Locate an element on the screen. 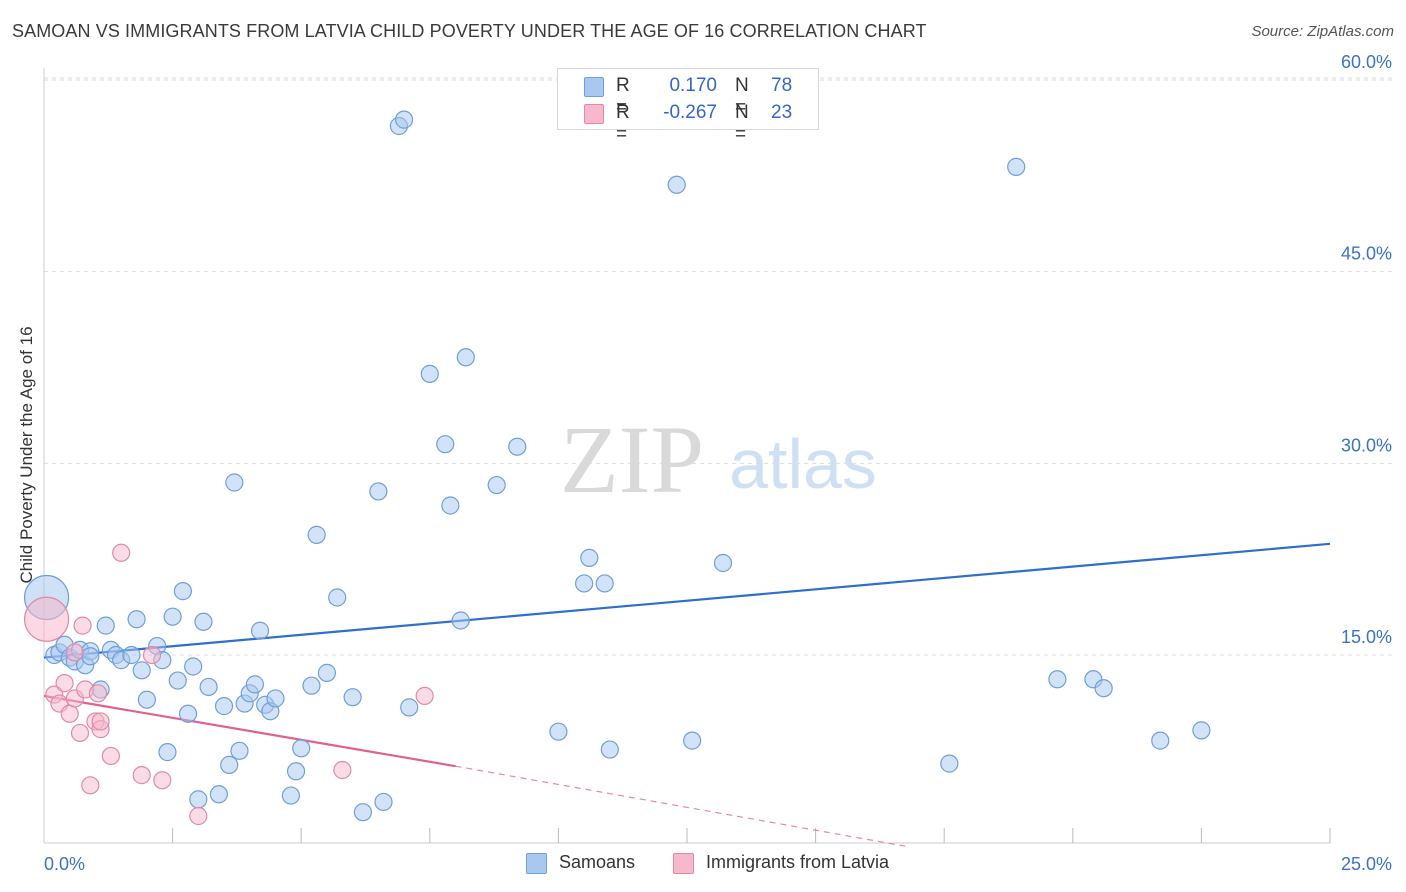 This screenshot has width=1406, height=892. watermark-atlas: atlas is located at coordinates (803, 464).